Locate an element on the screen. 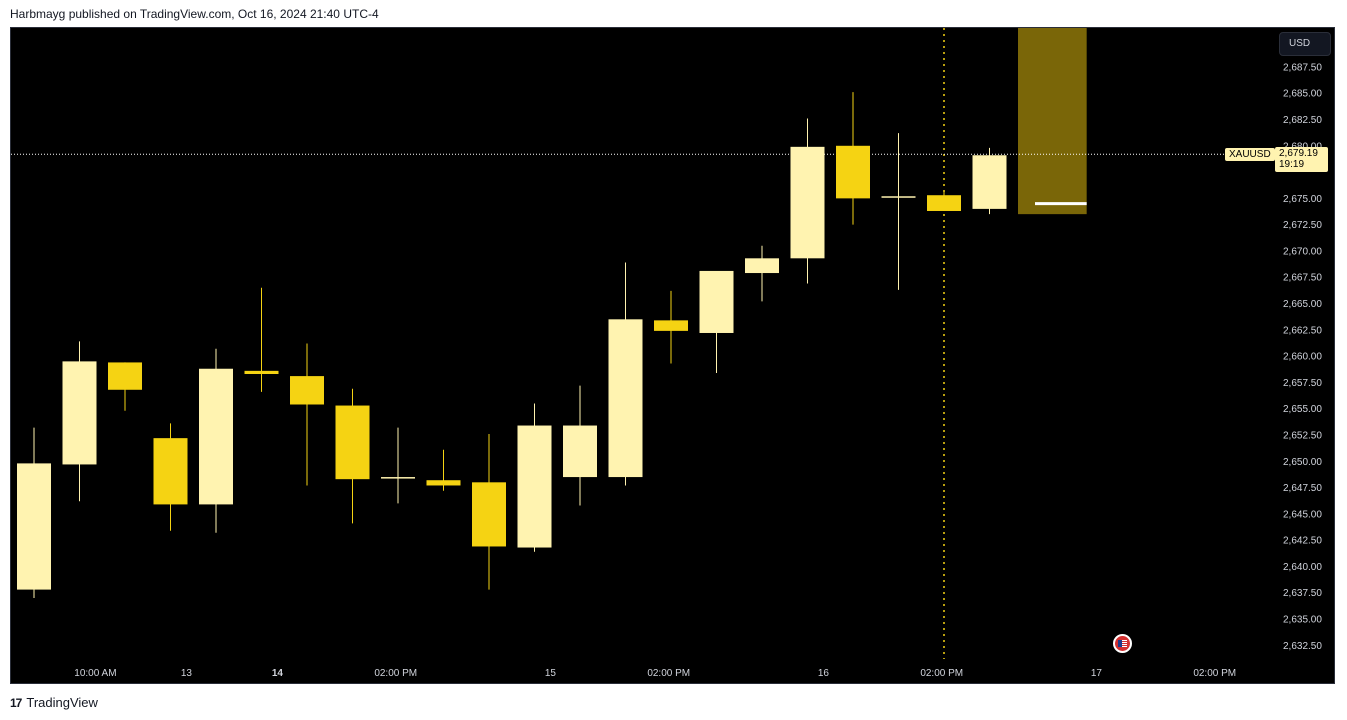 This screenshot has height=720, width=1347. y-axis-tick-label: 2,632.50 is located at coordinates (1302, 646).